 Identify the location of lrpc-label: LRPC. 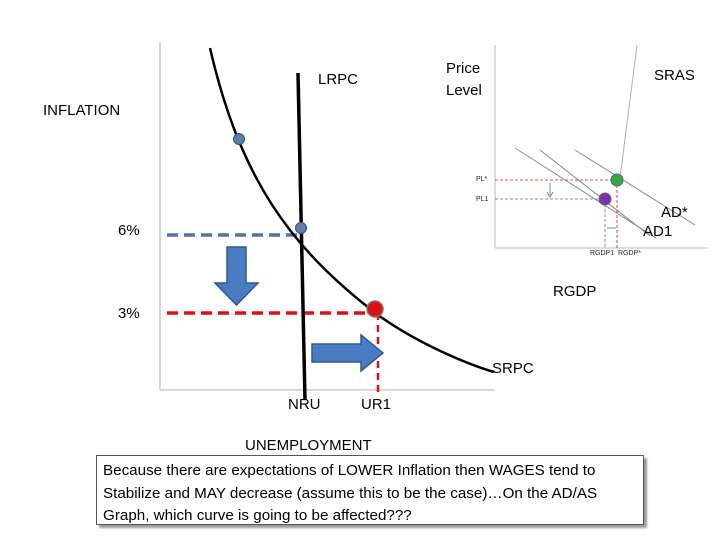
(338, 79).